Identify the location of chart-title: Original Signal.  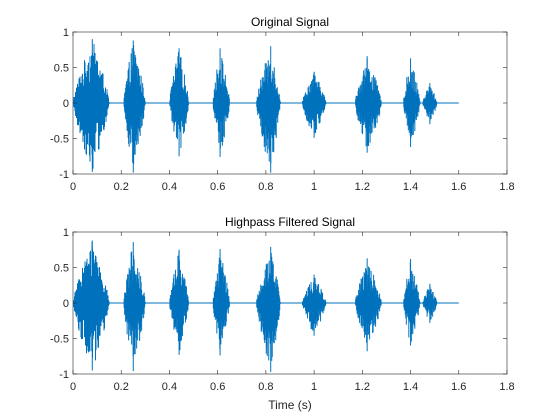
(290, 22).